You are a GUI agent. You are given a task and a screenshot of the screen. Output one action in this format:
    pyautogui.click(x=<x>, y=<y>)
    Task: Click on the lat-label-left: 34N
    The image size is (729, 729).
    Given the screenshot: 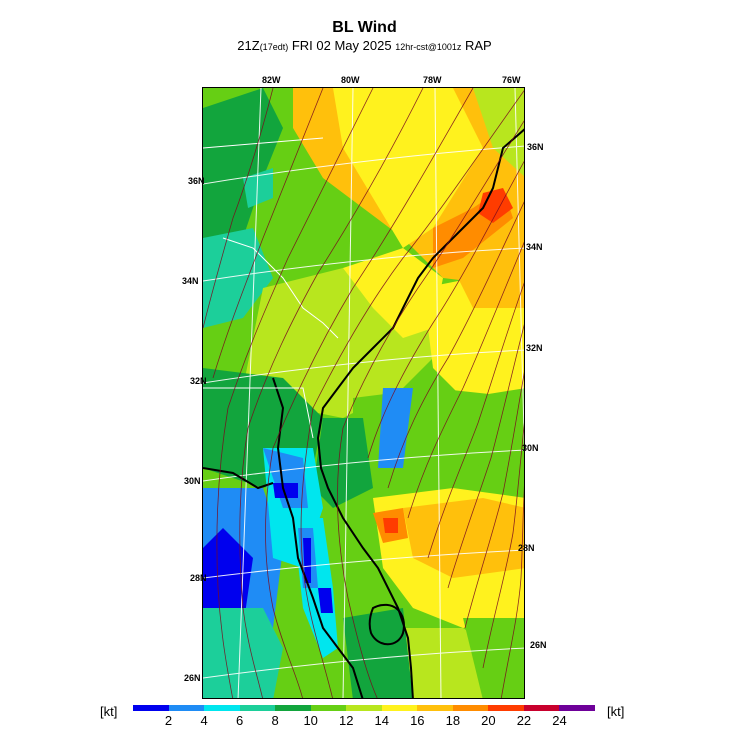 What is the action you would take?
    pyautogui.click(x=190, y=281)
    